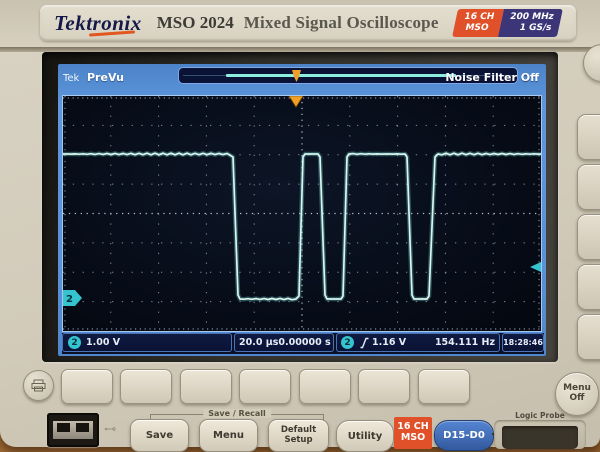 This screenshot has width=600, height=452. I want to click on record-window, so click(341, 75).